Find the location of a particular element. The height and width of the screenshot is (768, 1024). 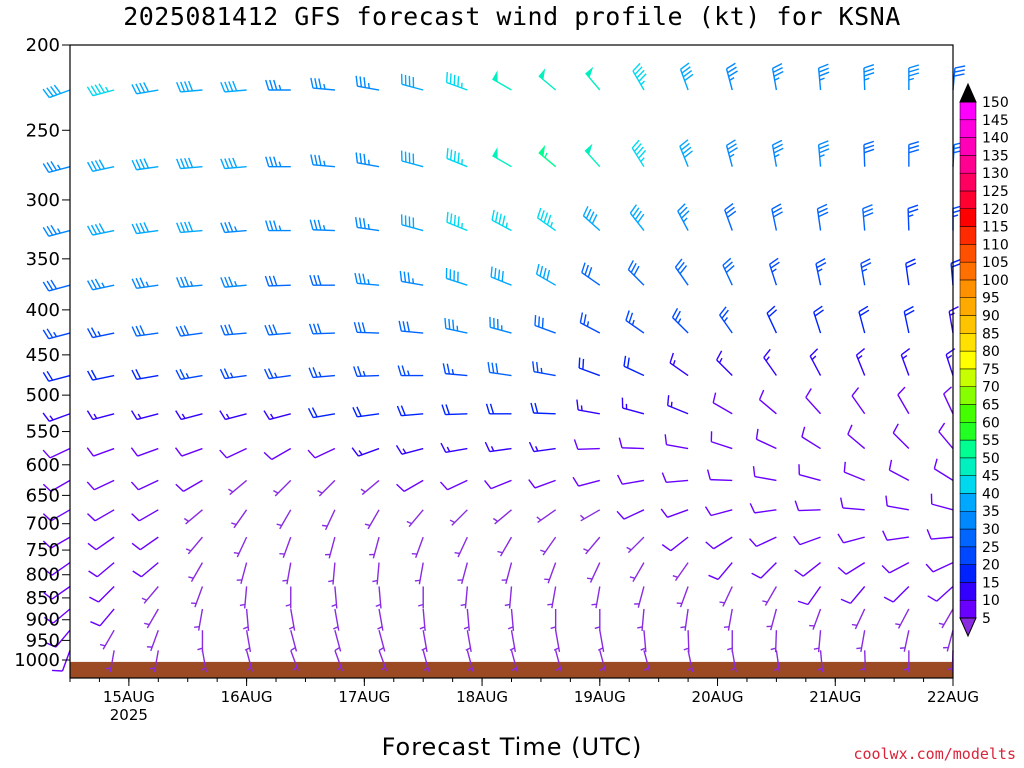

colorbar-label: 150 is located at coordinates (995, 103).